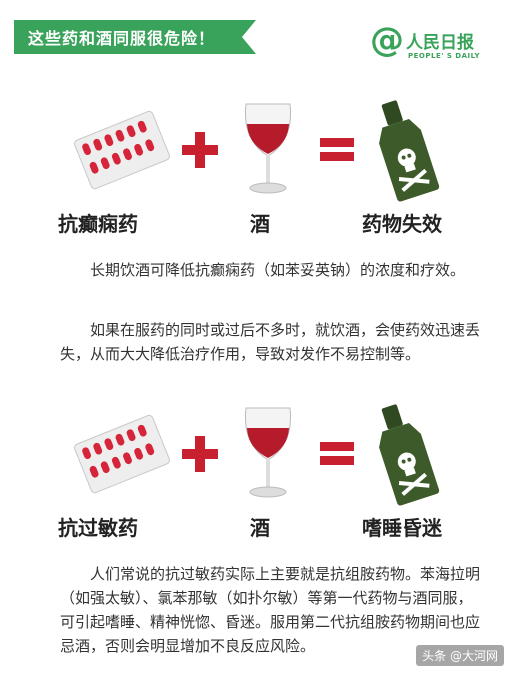  Describe the element at coordinates (98, 224) in the screenshot. I see `drug-label-antiepileptic: 抗癫痫药` at that location.